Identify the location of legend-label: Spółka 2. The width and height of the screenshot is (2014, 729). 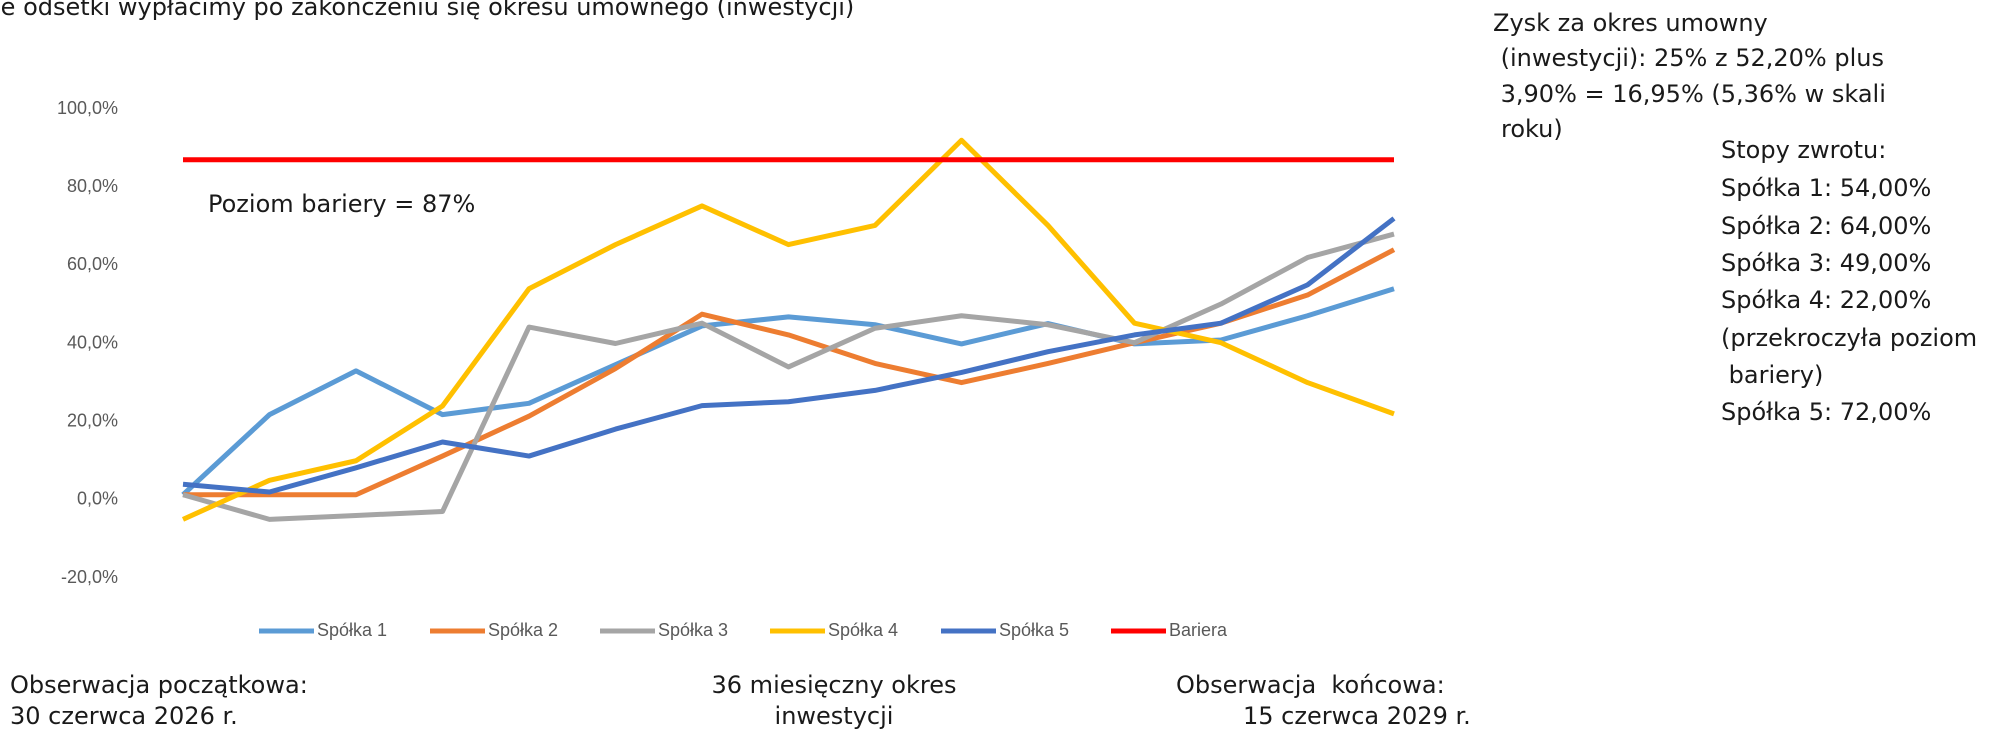
(523, 630).